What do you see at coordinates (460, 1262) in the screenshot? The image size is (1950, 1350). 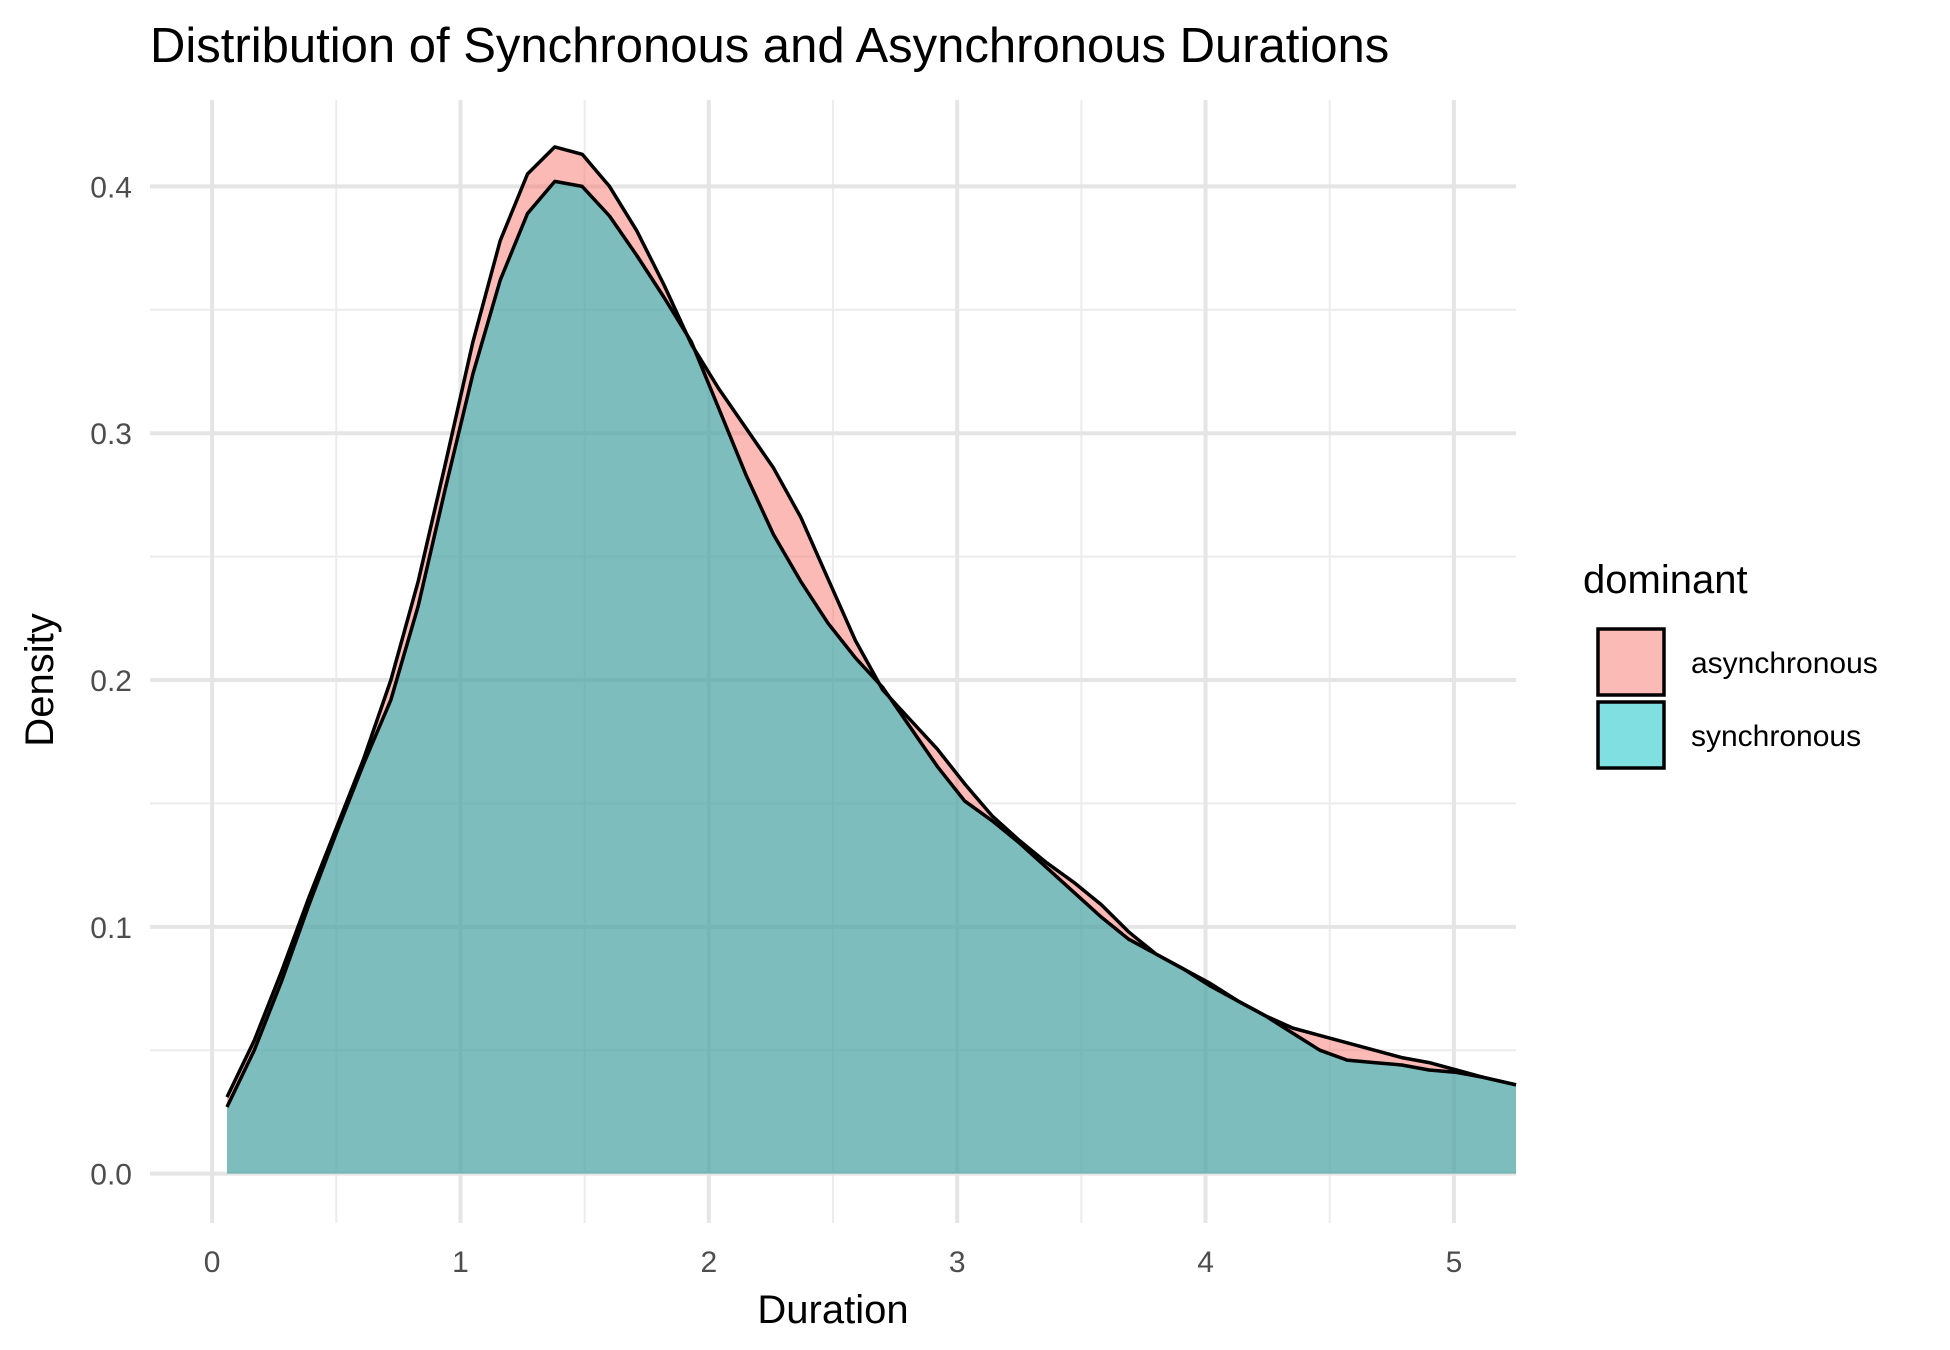 I see `x-tick-label: 1` at bounding box center [460, 1262].